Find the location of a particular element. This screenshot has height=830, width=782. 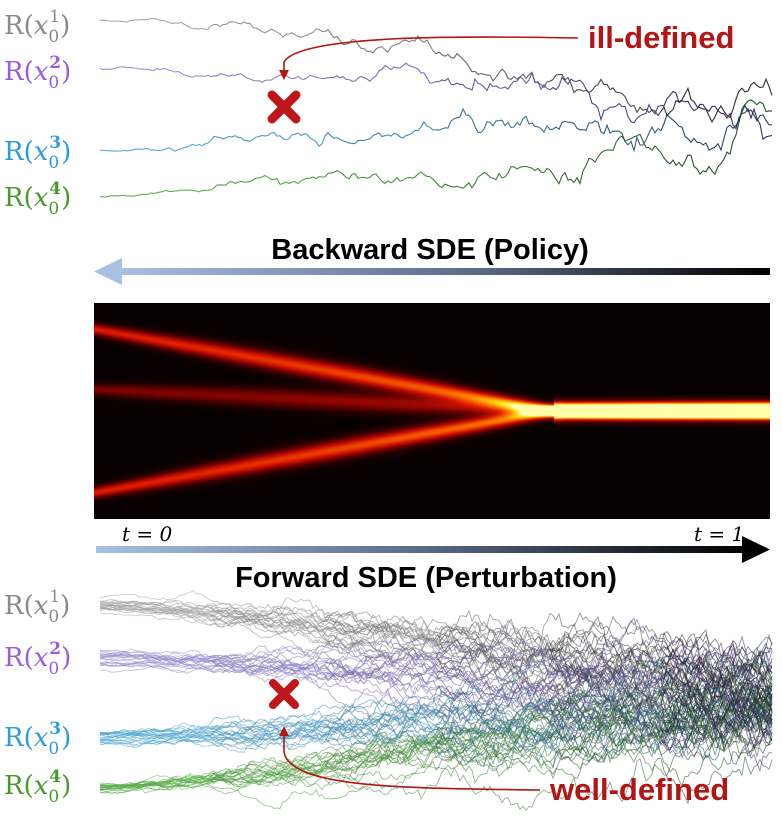

bottom-label-x3: R(x03) is located at coordinates (37, 739).